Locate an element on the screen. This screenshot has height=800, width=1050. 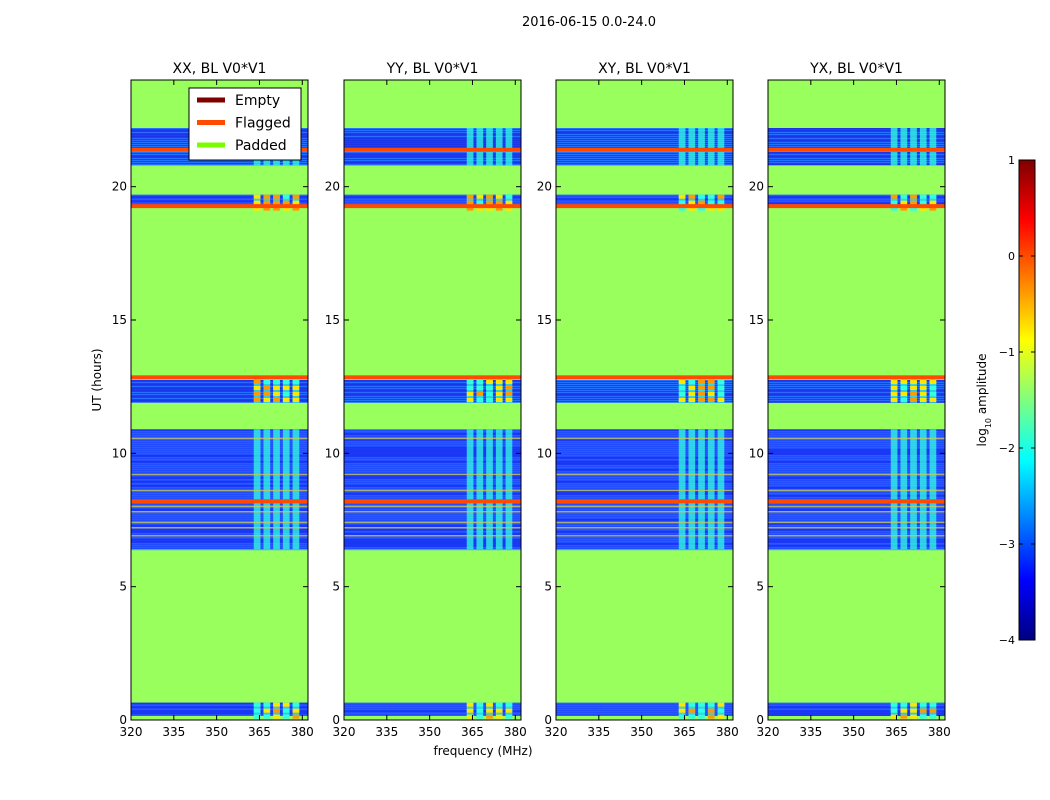
x-tick-label: 365 is located at coordinates (472, 732).